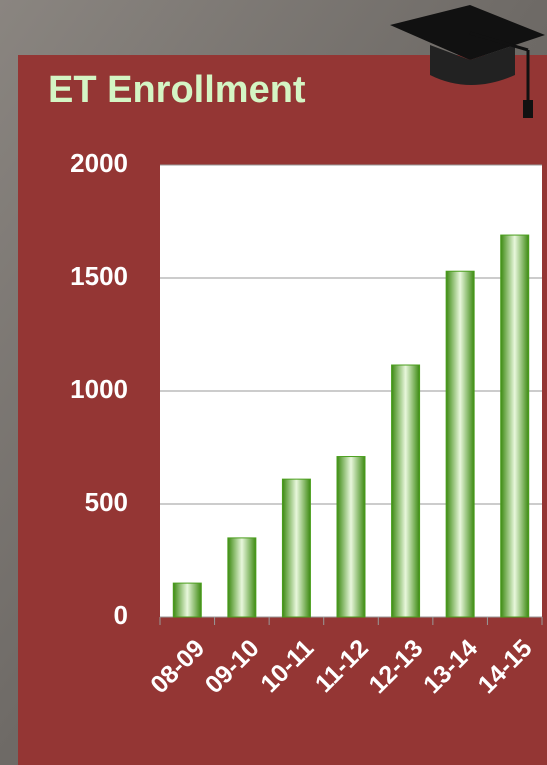 The width and height of the screenshot is (547, 765). I want to click on y-tick-label: 1000, so click(99, 389).